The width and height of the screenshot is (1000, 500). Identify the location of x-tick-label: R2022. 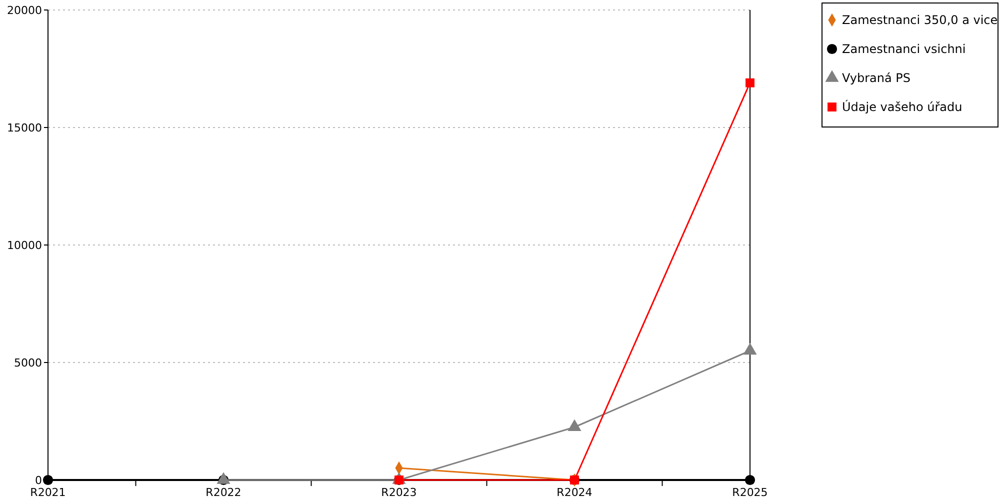
(224, 492).